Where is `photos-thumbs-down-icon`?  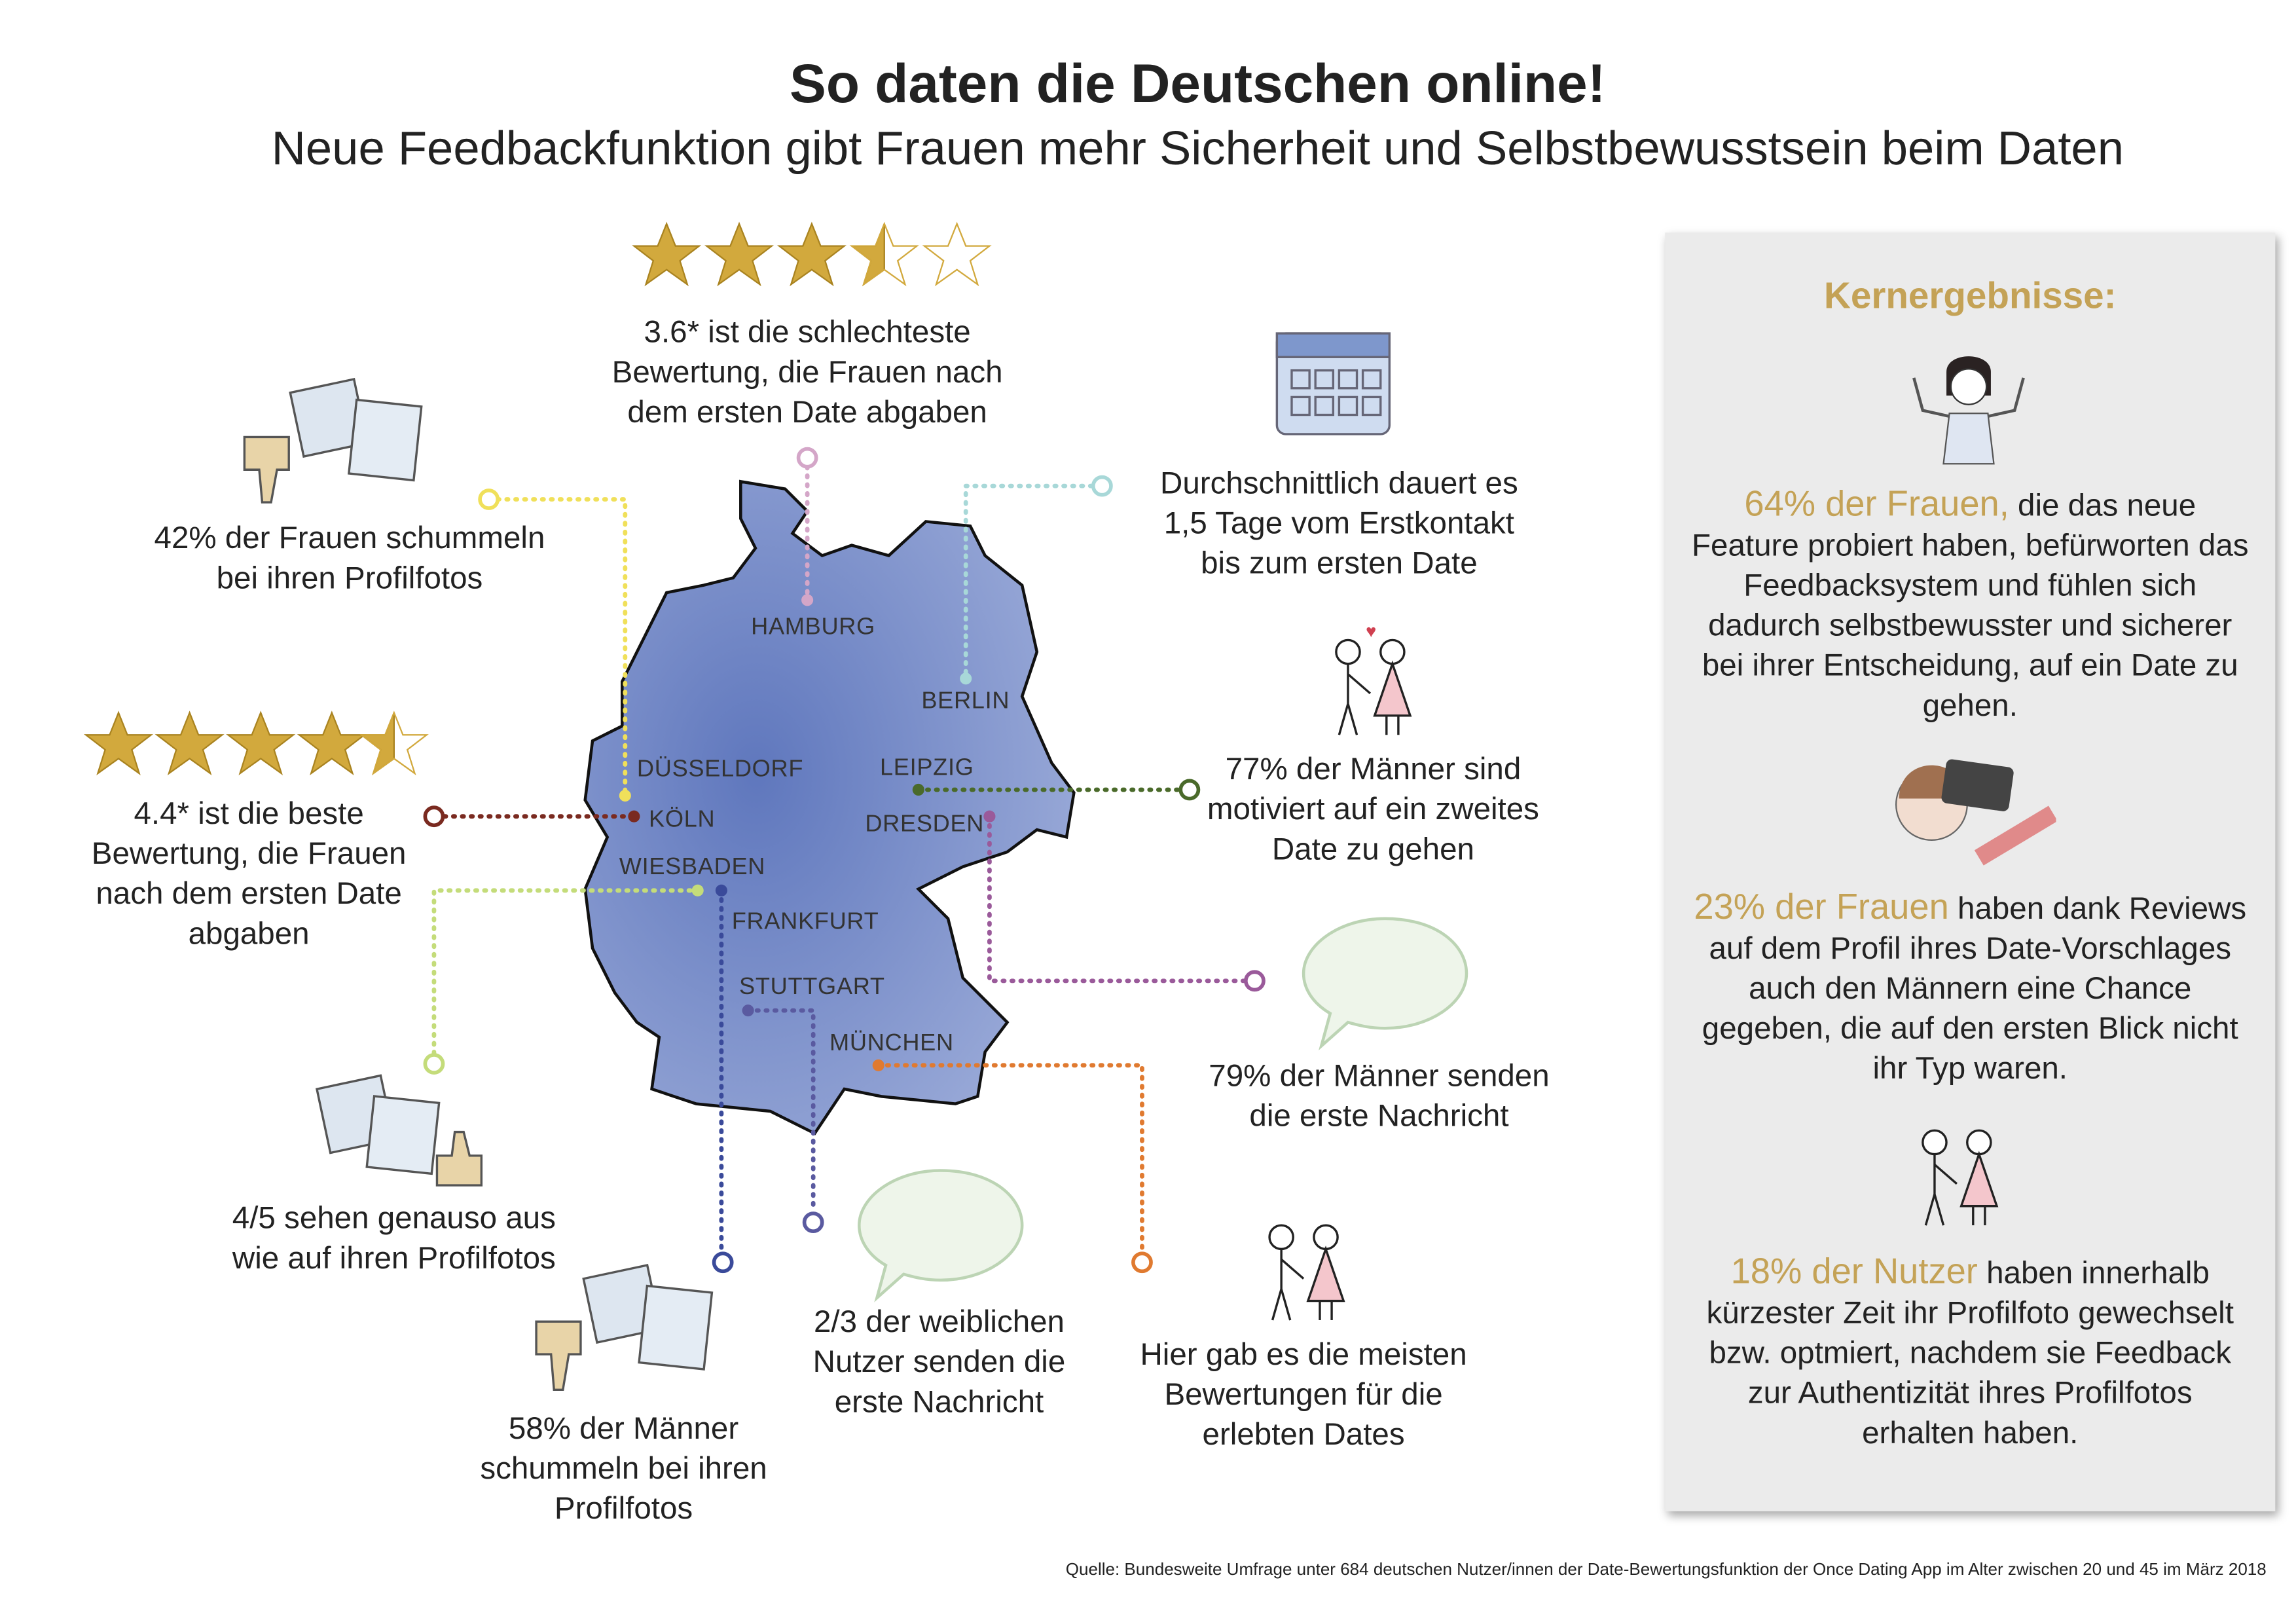
photos-thumbs-down-icon is located at coordinates (333, 441).